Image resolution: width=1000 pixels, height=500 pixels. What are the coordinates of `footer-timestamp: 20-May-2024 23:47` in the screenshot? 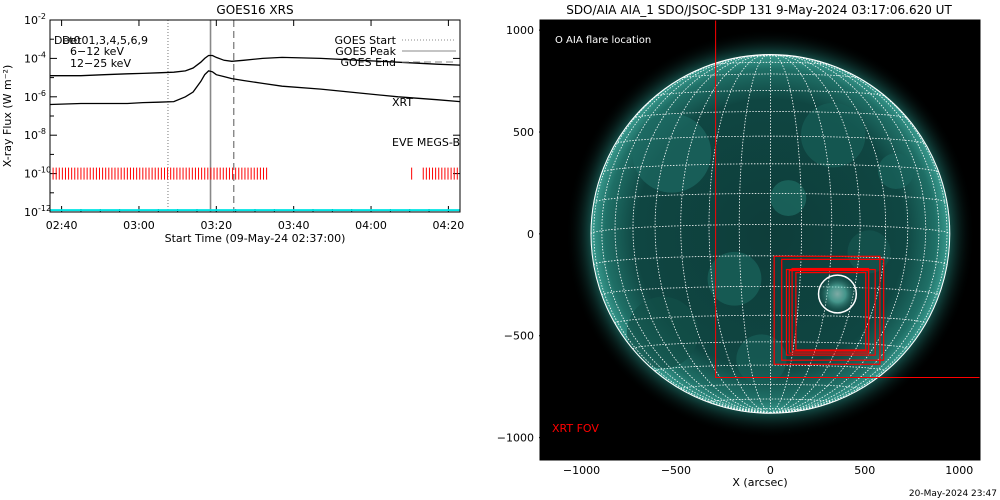 It's located at (953, 494).